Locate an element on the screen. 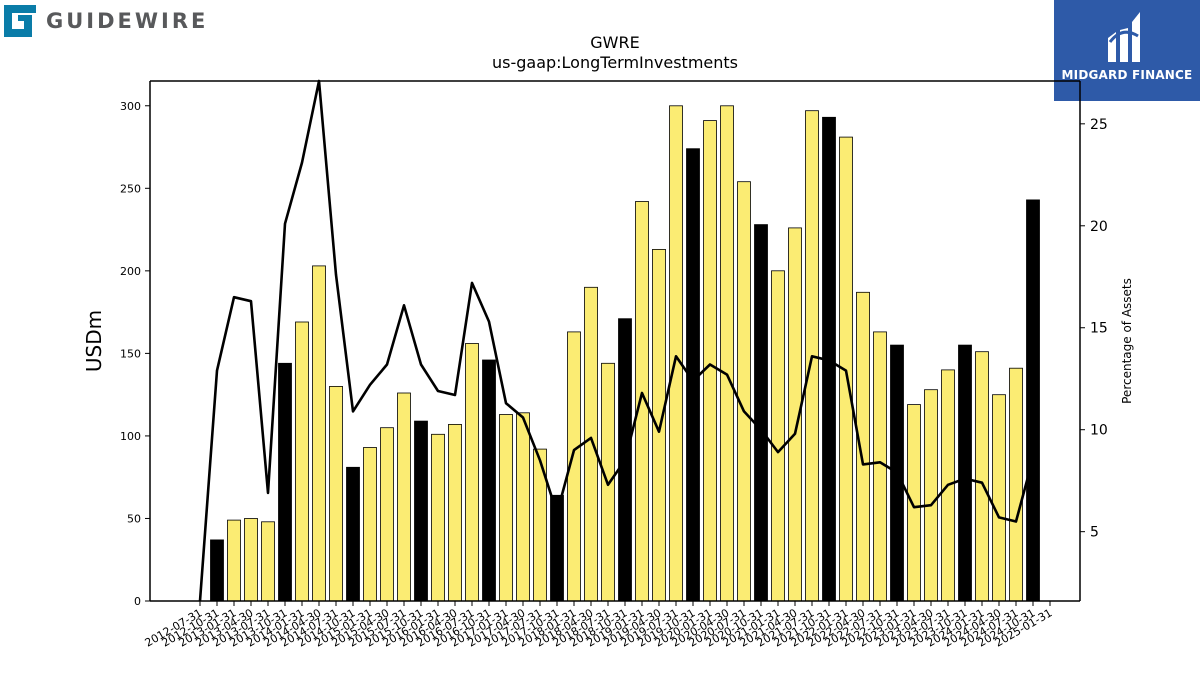 Image resolution: width=1200 pixels, height=675 pixels. guidewire-wordmark: GUIDEWIRE is located at coordinates (127, 21).